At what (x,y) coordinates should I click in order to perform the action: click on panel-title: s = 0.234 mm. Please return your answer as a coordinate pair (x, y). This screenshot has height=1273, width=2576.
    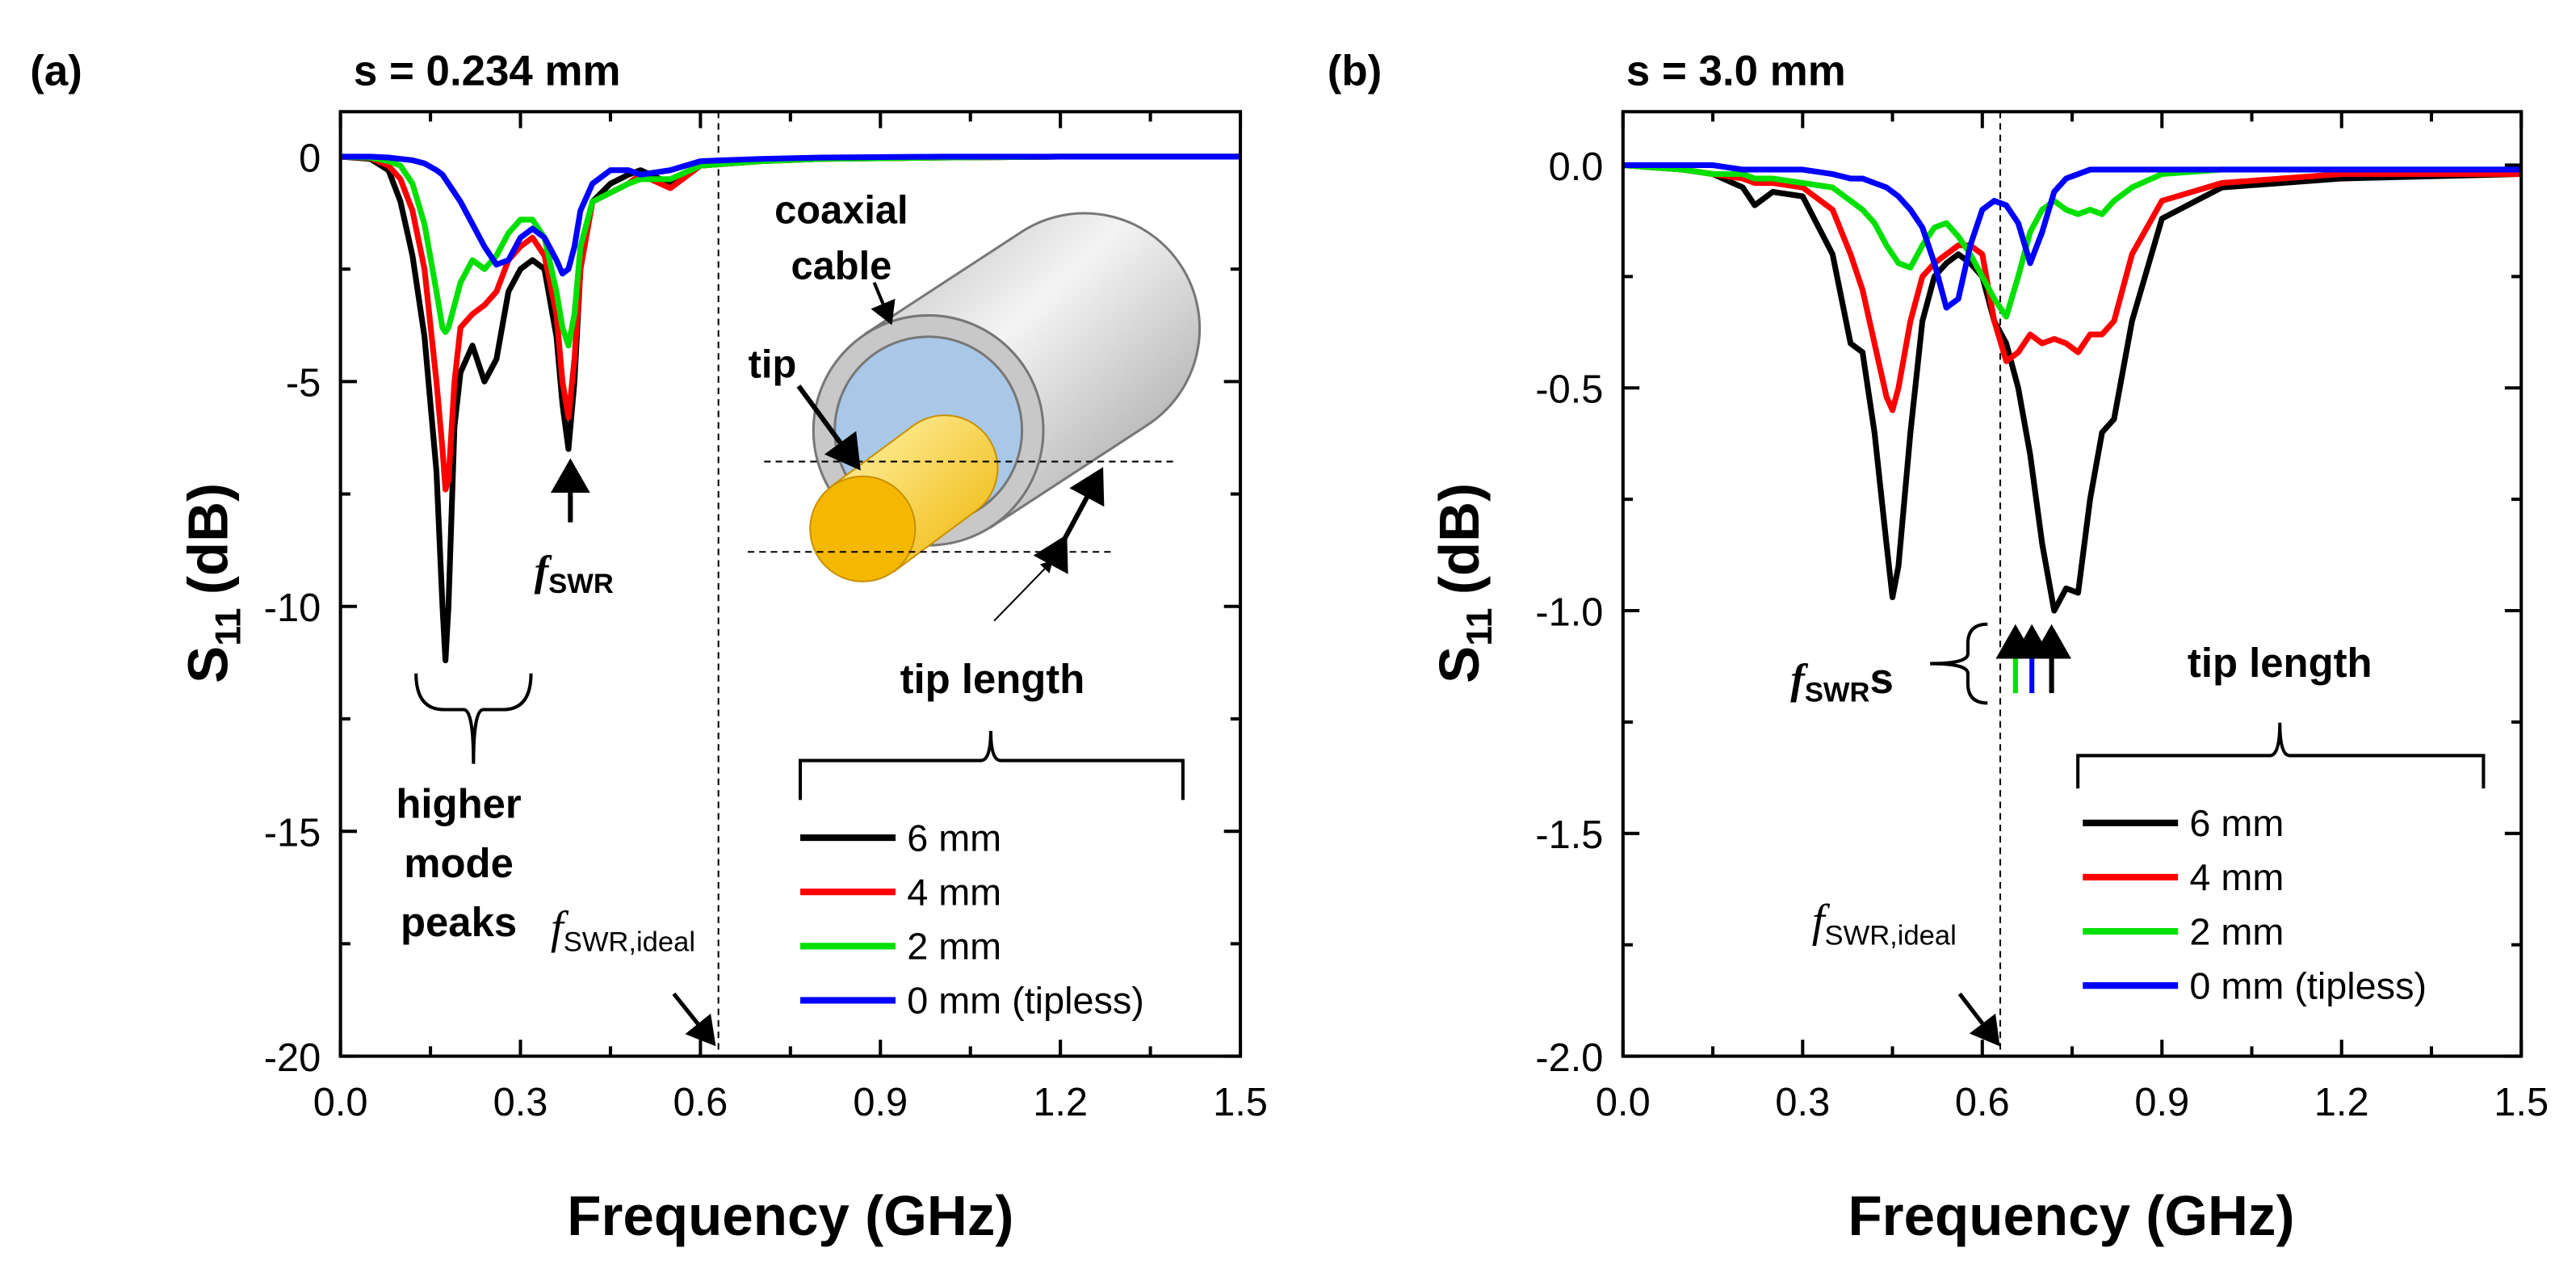
    Looking at the image, I should click on (487, 71).